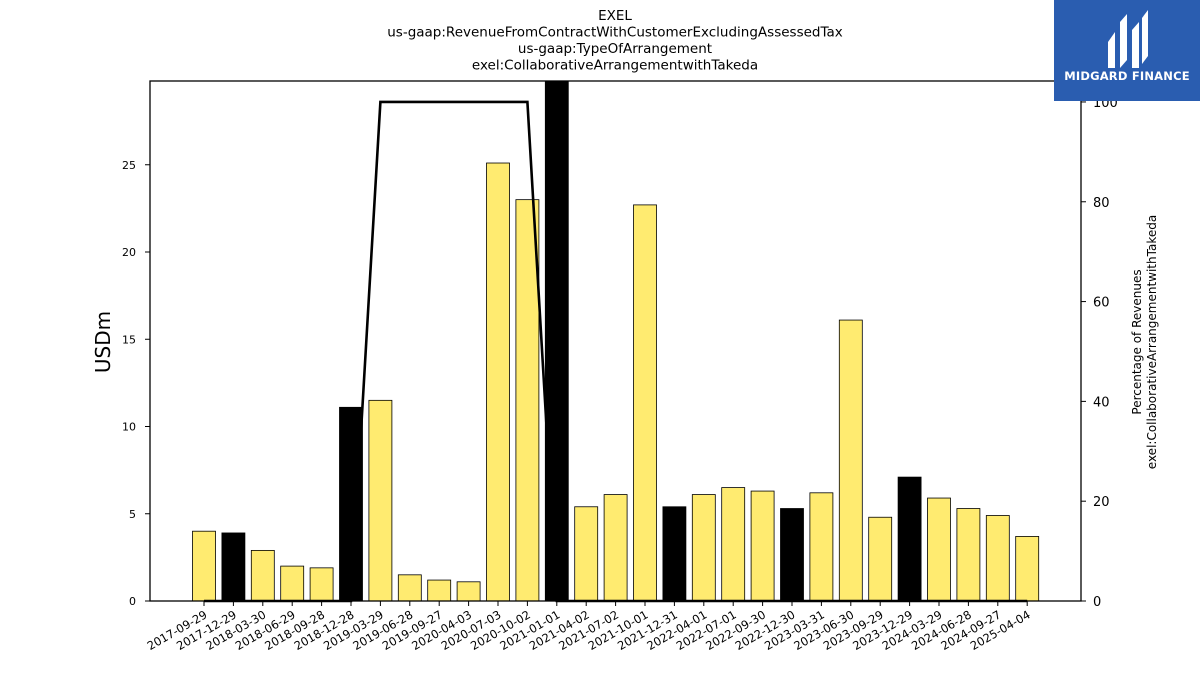 The height and width of the screenshot is (675, 1200). Describe the element at coordinates (615, 16) in the screenshot. I see `title-line: EXEL` at that location.